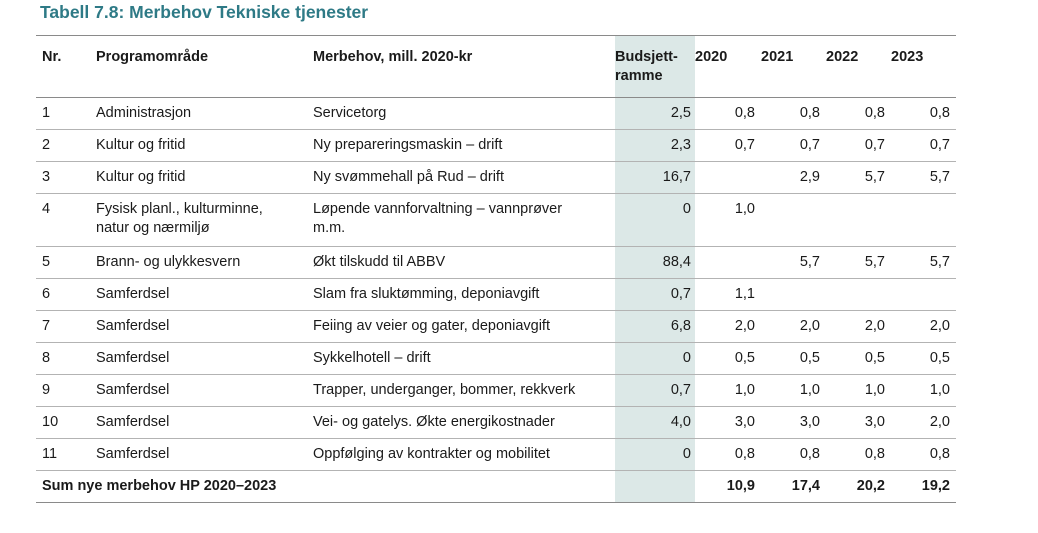  I want to click on header-merbehov: Merbehov, mill. 2020-kr, so click(464, 66).